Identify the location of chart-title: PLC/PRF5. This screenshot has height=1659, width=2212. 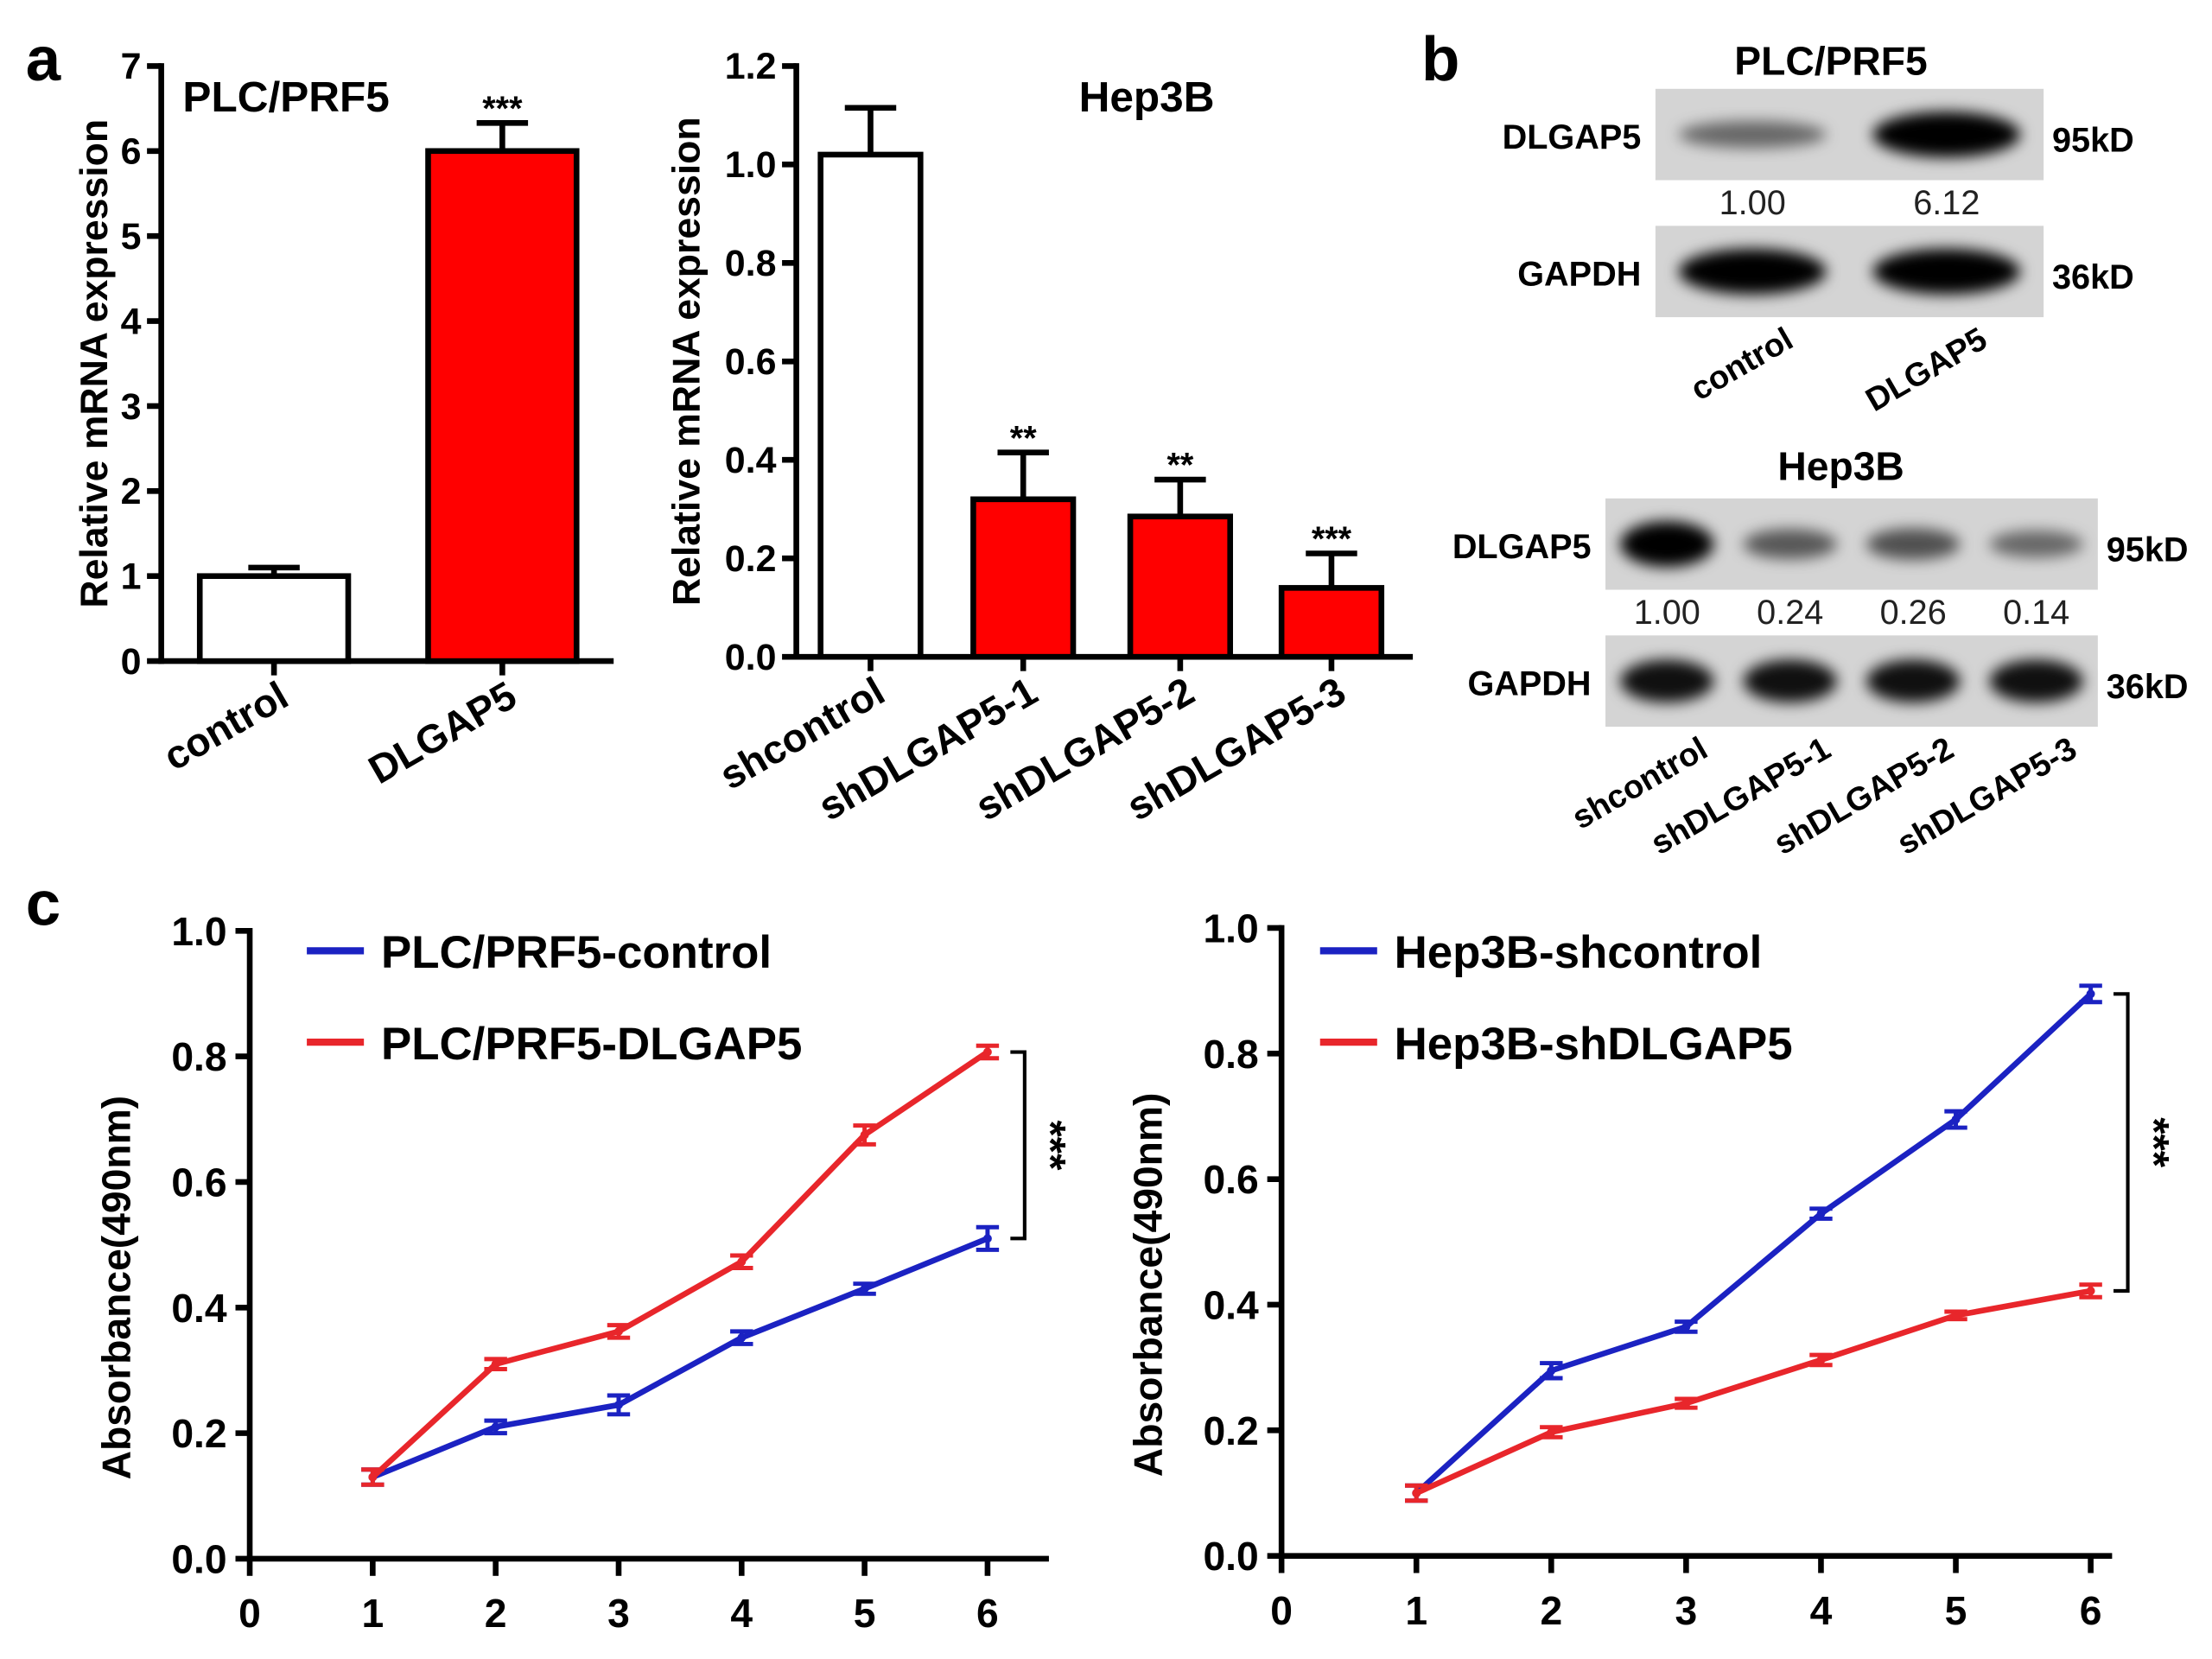
(285, 97).